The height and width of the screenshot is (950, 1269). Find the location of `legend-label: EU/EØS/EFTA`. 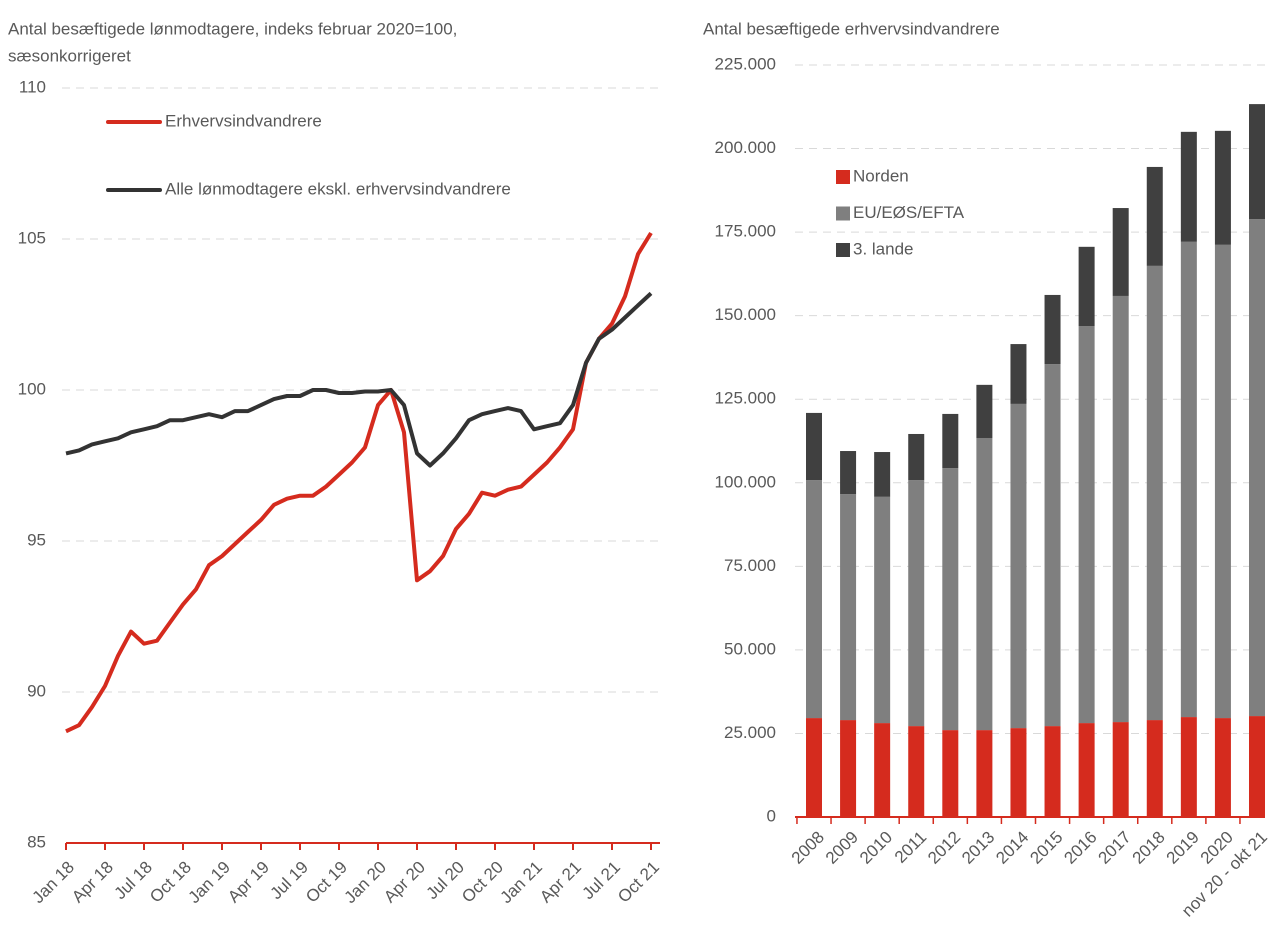

legend-label: EU/EØS/EFTA is located at coordinates (909, 212).